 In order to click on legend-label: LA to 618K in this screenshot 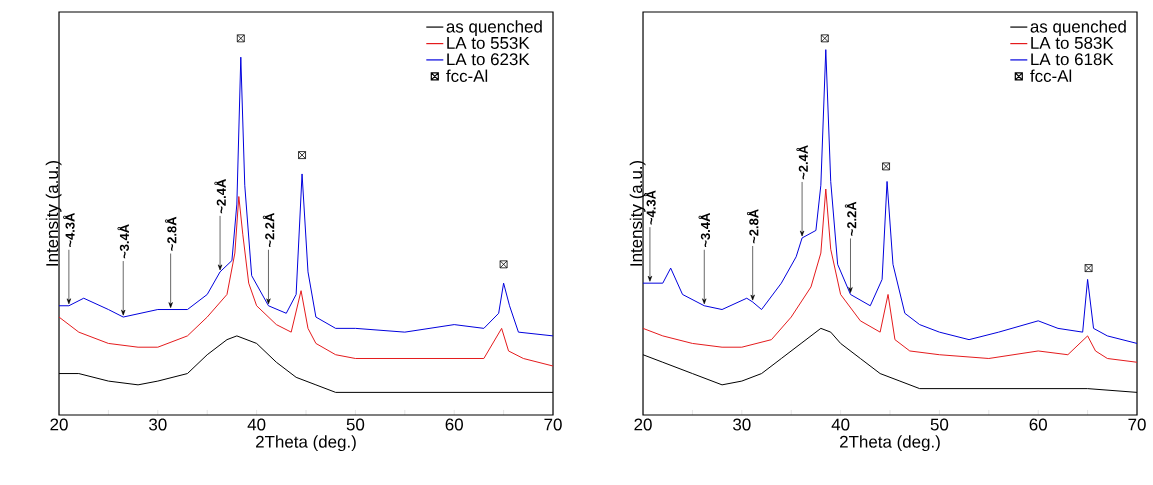, I will do `click(1072, 59)`.